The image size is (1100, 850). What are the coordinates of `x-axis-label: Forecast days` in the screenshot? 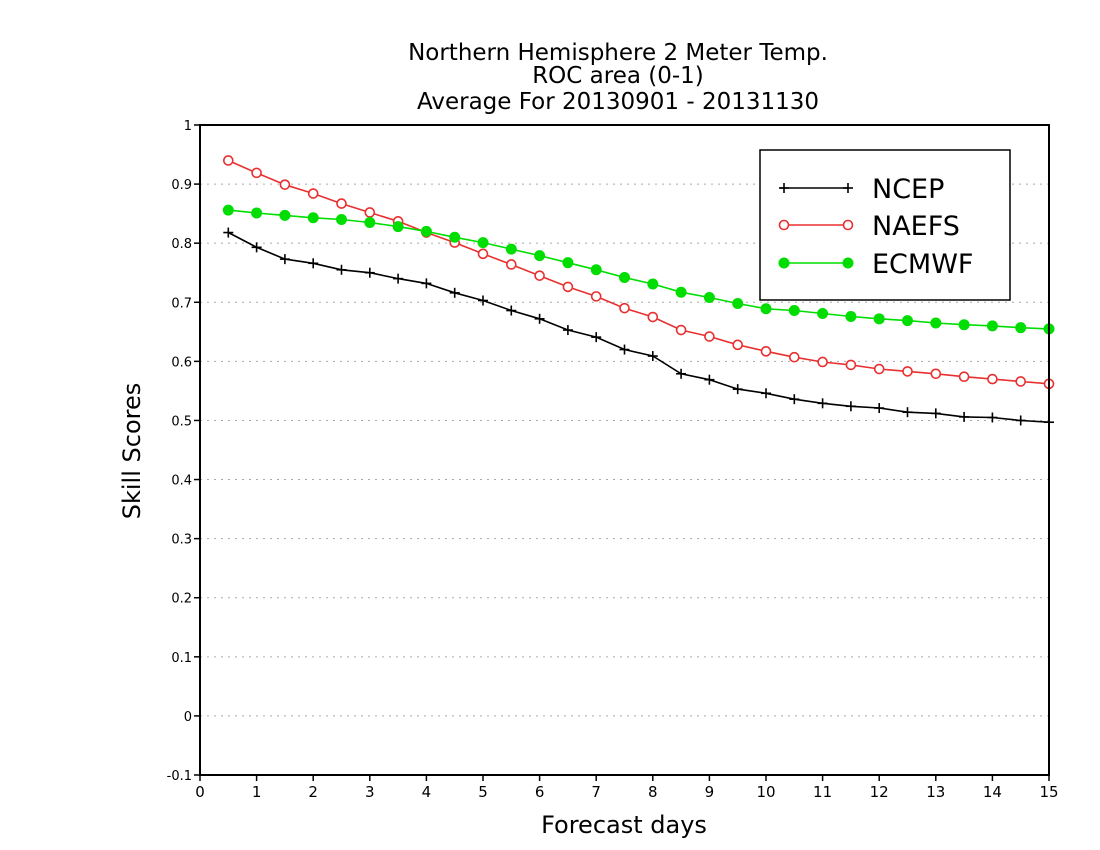 It's located at (624, 825).